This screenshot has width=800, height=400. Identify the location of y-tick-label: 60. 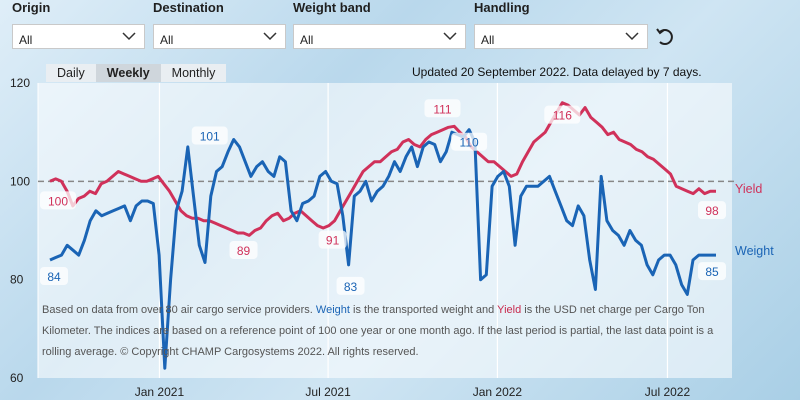
(17, 378).